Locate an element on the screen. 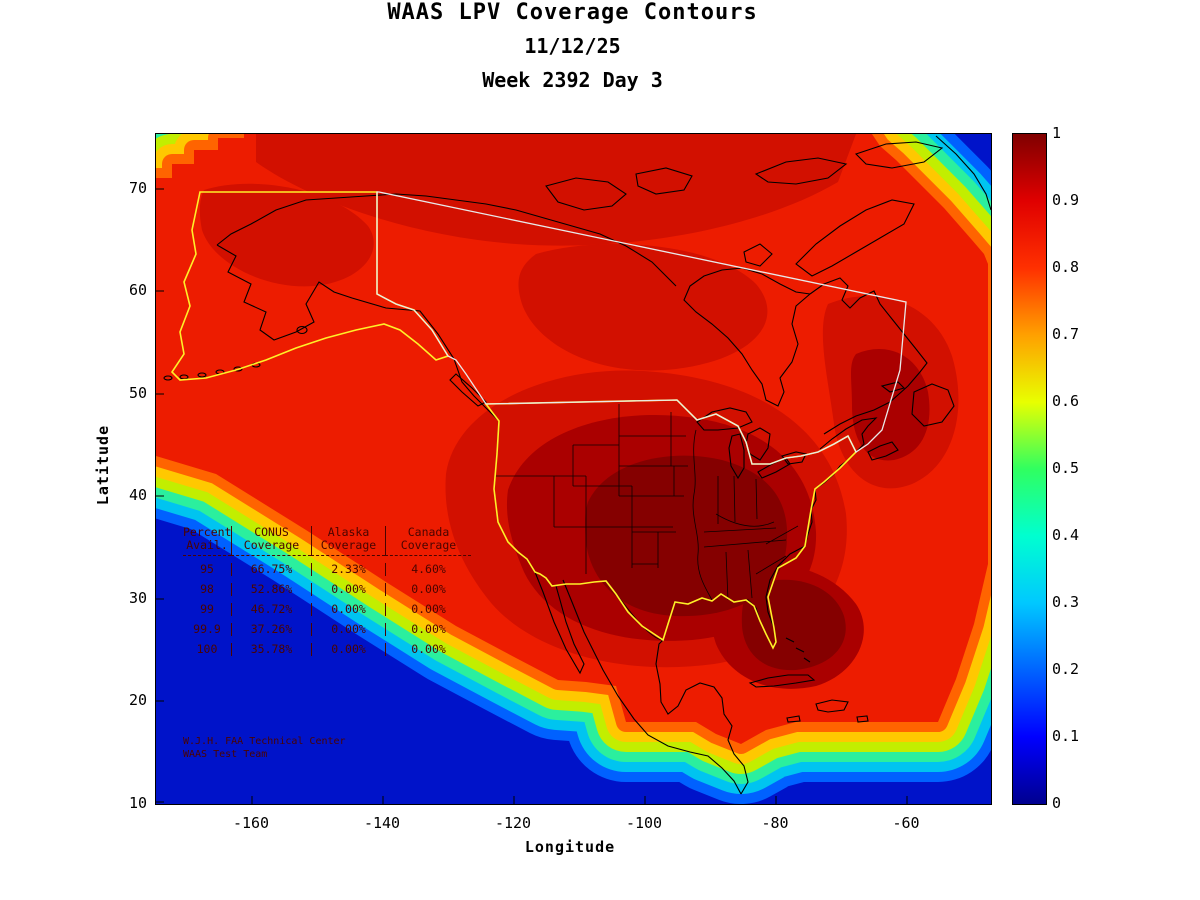 The width and height of the screenshot is (1200, 900). table-cell: 100 is located at coordinates (207, 649).